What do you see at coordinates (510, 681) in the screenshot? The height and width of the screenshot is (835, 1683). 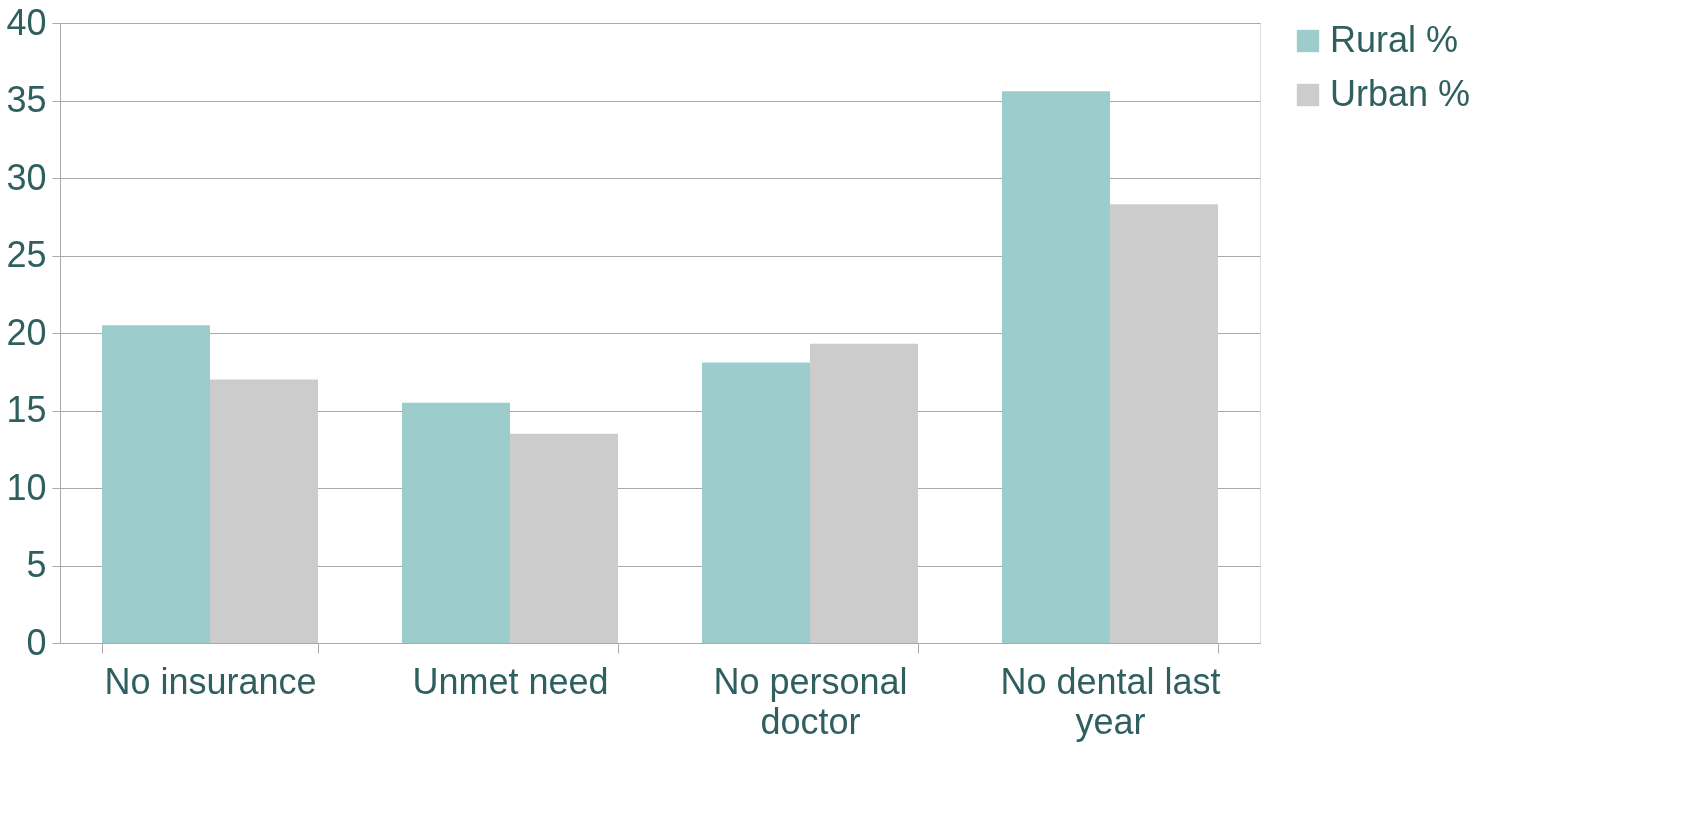 I see `x-tick-label: Unmet need` at bounding box center [510, 681].